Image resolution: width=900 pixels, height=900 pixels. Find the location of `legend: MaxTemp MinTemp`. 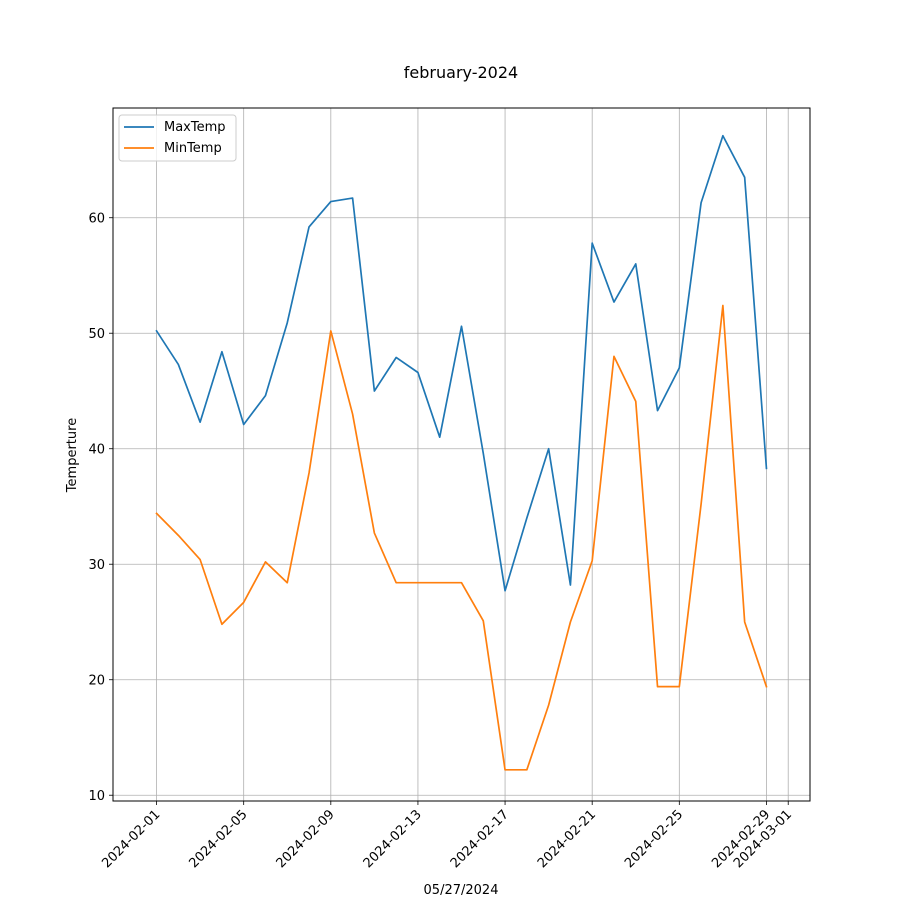

legend: MaxTemp MinTemp is located at coordinates (177, 138).